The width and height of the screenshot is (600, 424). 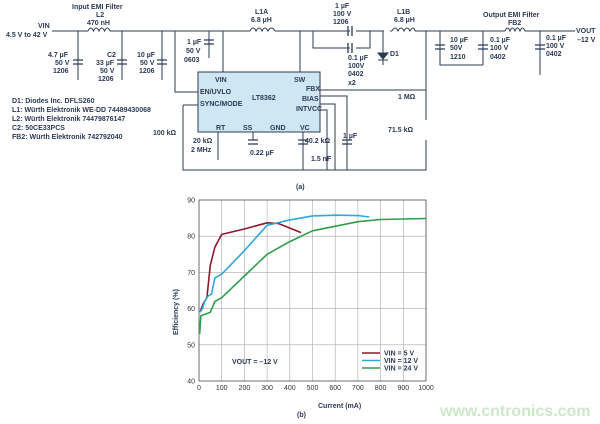 I want to click on c-in1-v: 50 V, so click(x=62, y=63).